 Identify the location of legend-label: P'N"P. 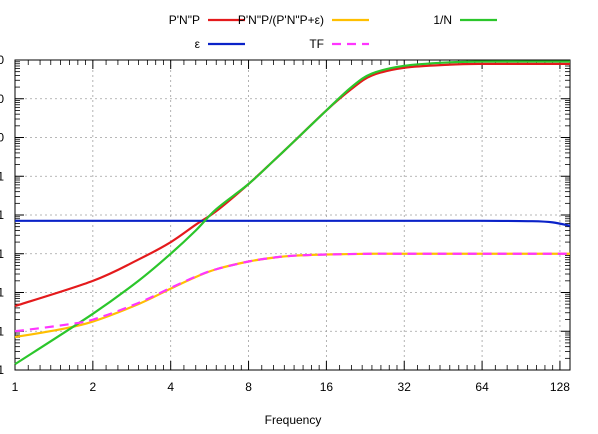
(184, 20).